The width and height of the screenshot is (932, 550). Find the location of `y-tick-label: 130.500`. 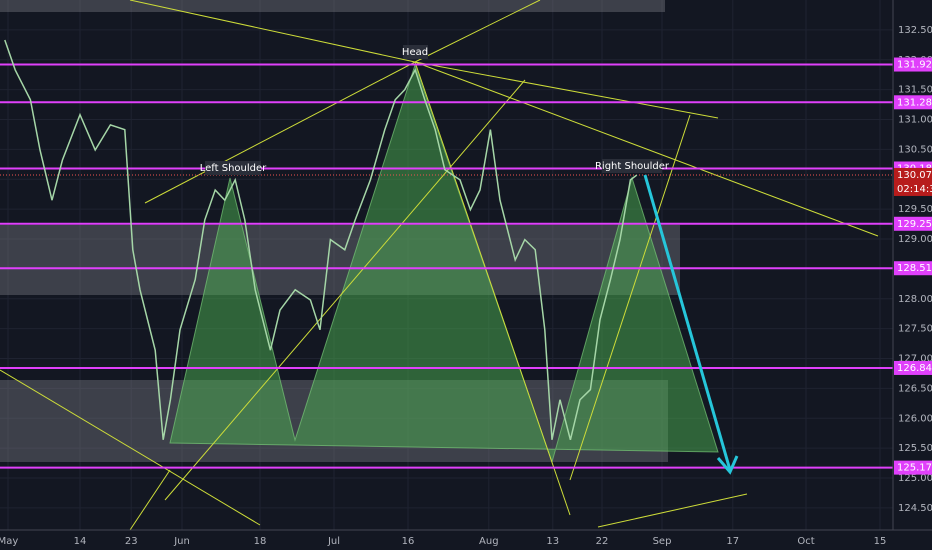

y-tick-label: 130.500 is located at coordinates (915, 149).